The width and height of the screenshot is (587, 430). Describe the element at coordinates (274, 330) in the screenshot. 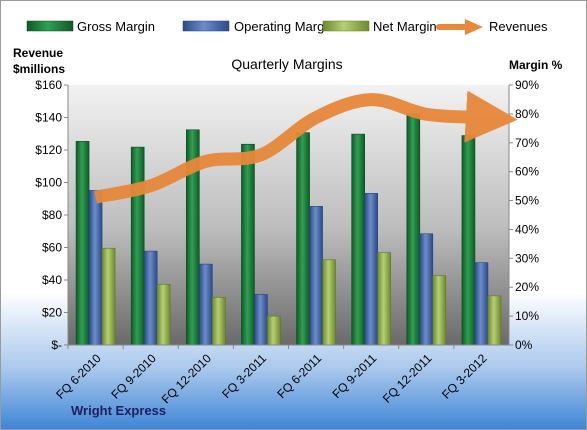

I see `bar-net-margin-fq-3-2011` at that location.